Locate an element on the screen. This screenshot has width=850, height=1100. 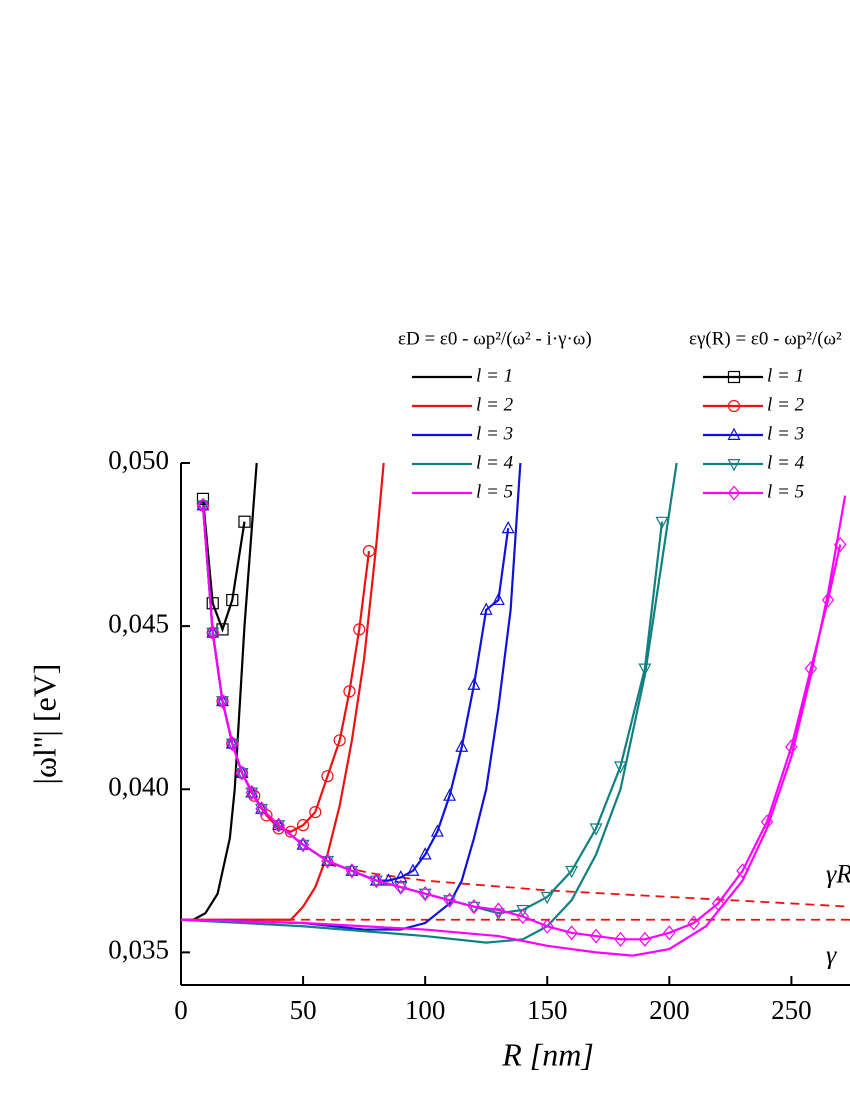
y-axis-label: |ωl''| [eV] is located at coordinates (44, 724).